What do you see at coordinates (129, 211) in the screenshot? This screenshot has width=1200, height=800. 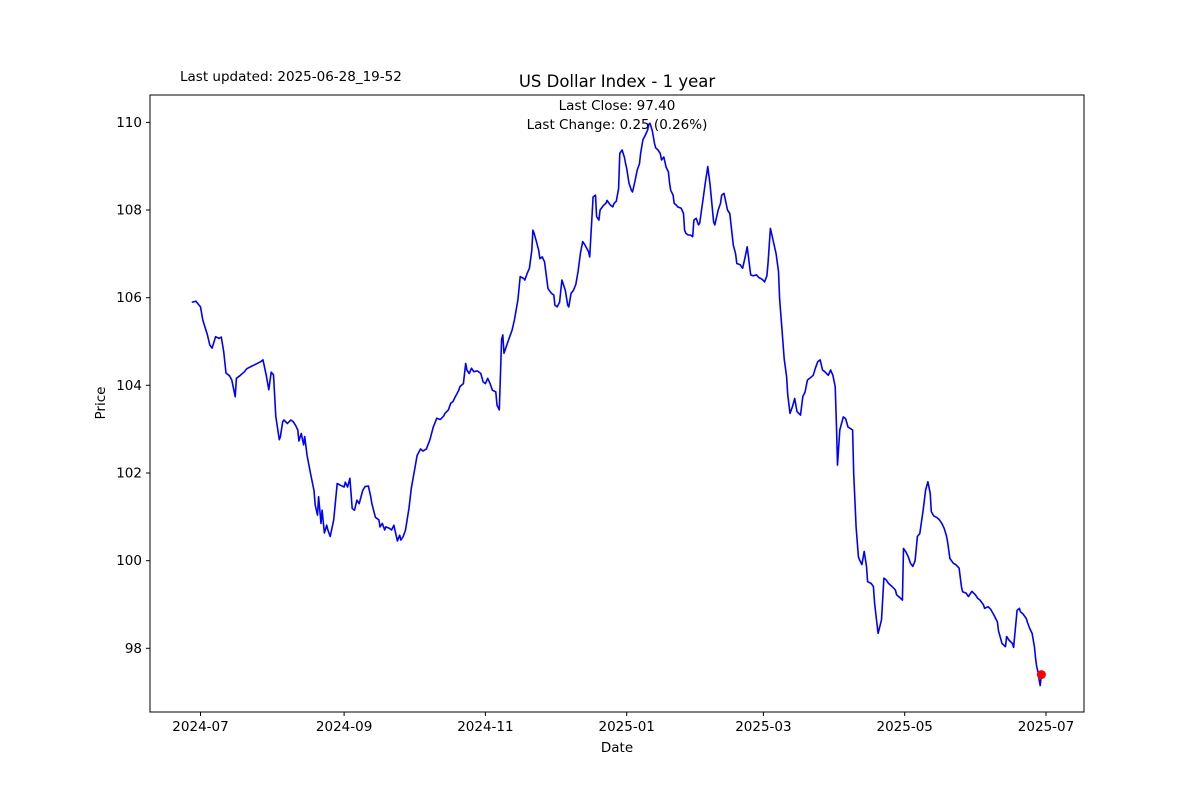 I see `y-tick-label: 108` at bounding box center [129, 211].